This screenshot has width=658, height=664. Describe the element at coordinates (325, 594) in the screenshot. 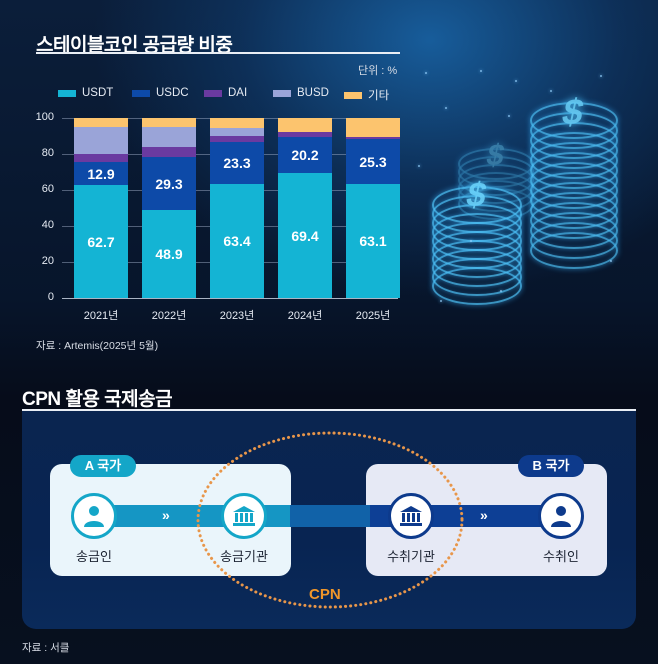

I see `cpn-label: CPN` at that location.